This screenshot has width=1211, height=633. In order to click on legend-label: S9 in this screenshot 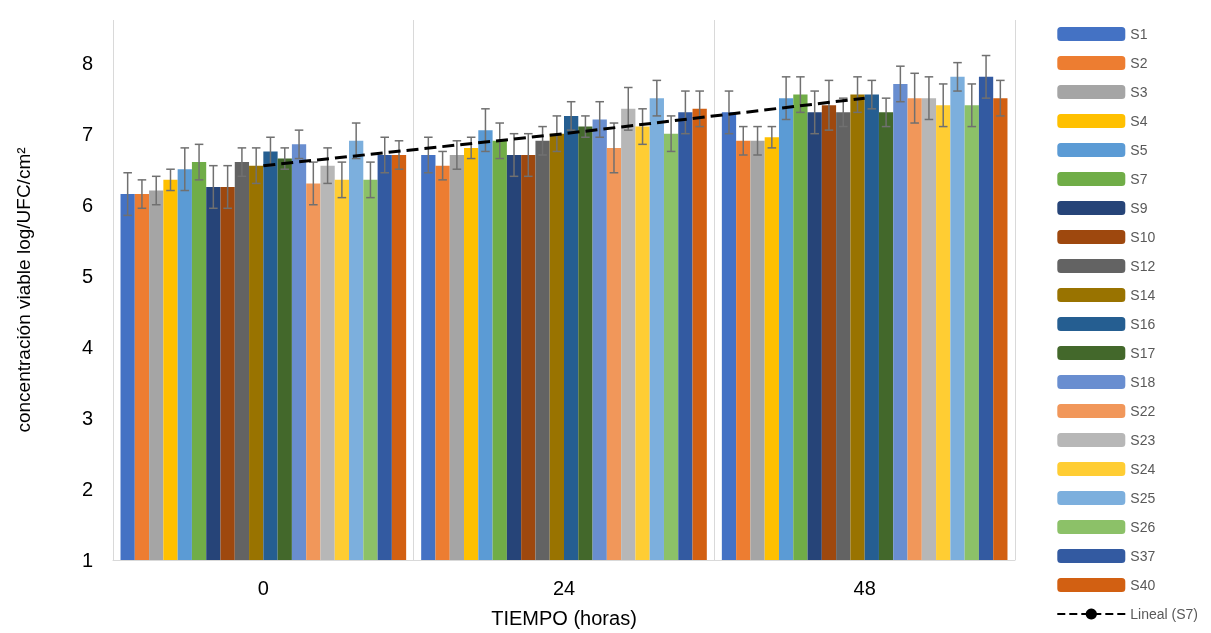, I will do `click(1139, 208)`.